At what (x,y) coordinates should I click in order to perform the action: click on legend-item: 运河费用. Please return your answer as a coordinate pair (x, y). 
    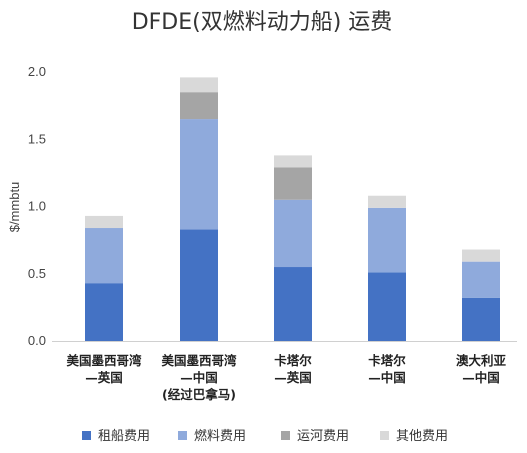
    Looking at the image, I should click on (315, 436).